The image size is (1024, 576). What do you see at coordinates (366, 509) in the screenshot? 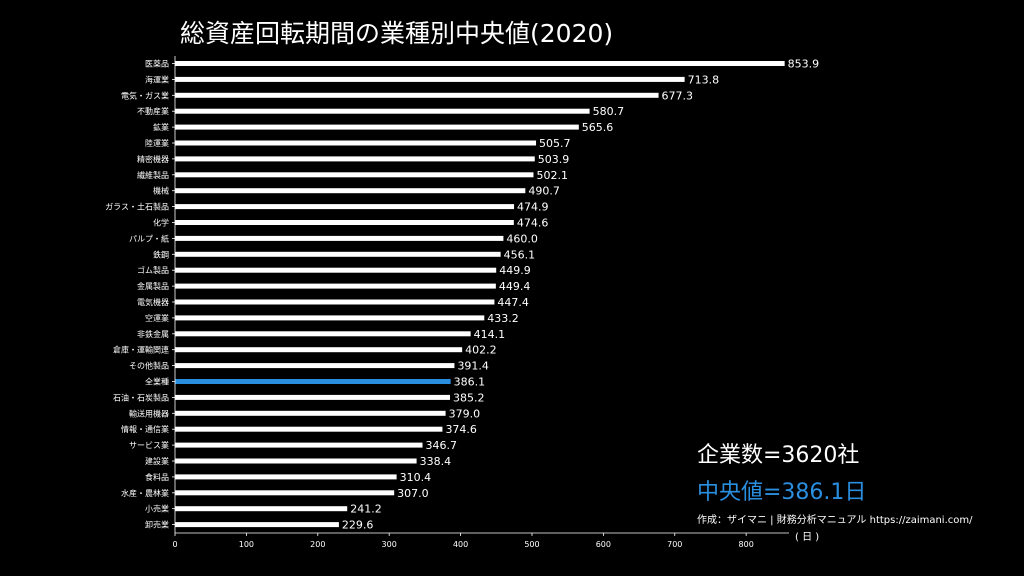
I see `value-label: 241.2` at bounding box center [366, 509].